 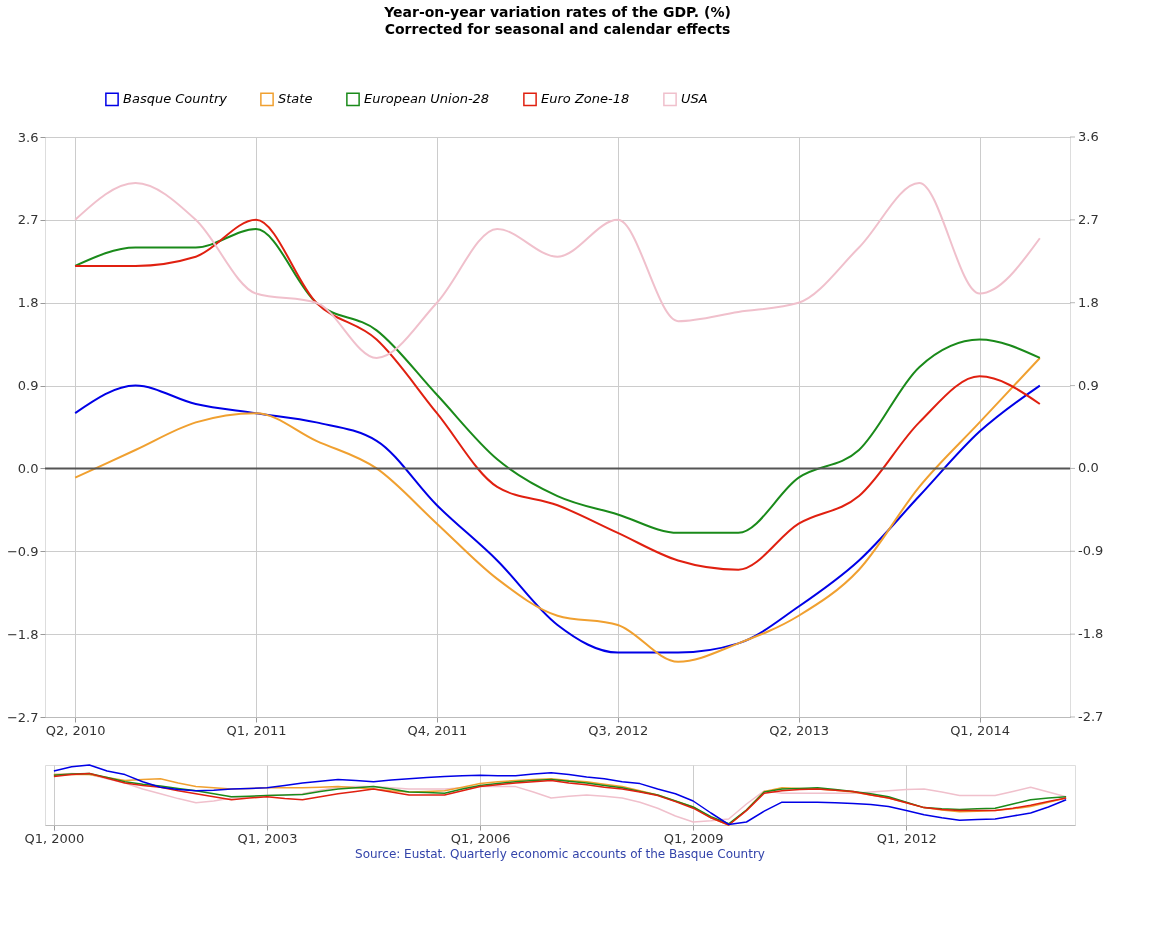 I want to click on x-tick-label: Q1, 2003, so click(x=267, y=838).